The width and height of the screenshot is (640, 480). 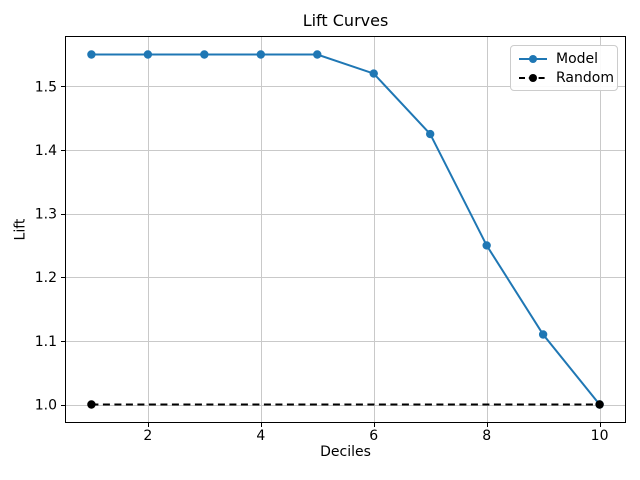 I want to click on x-tick-label: 10, so click(x=600, y=436).